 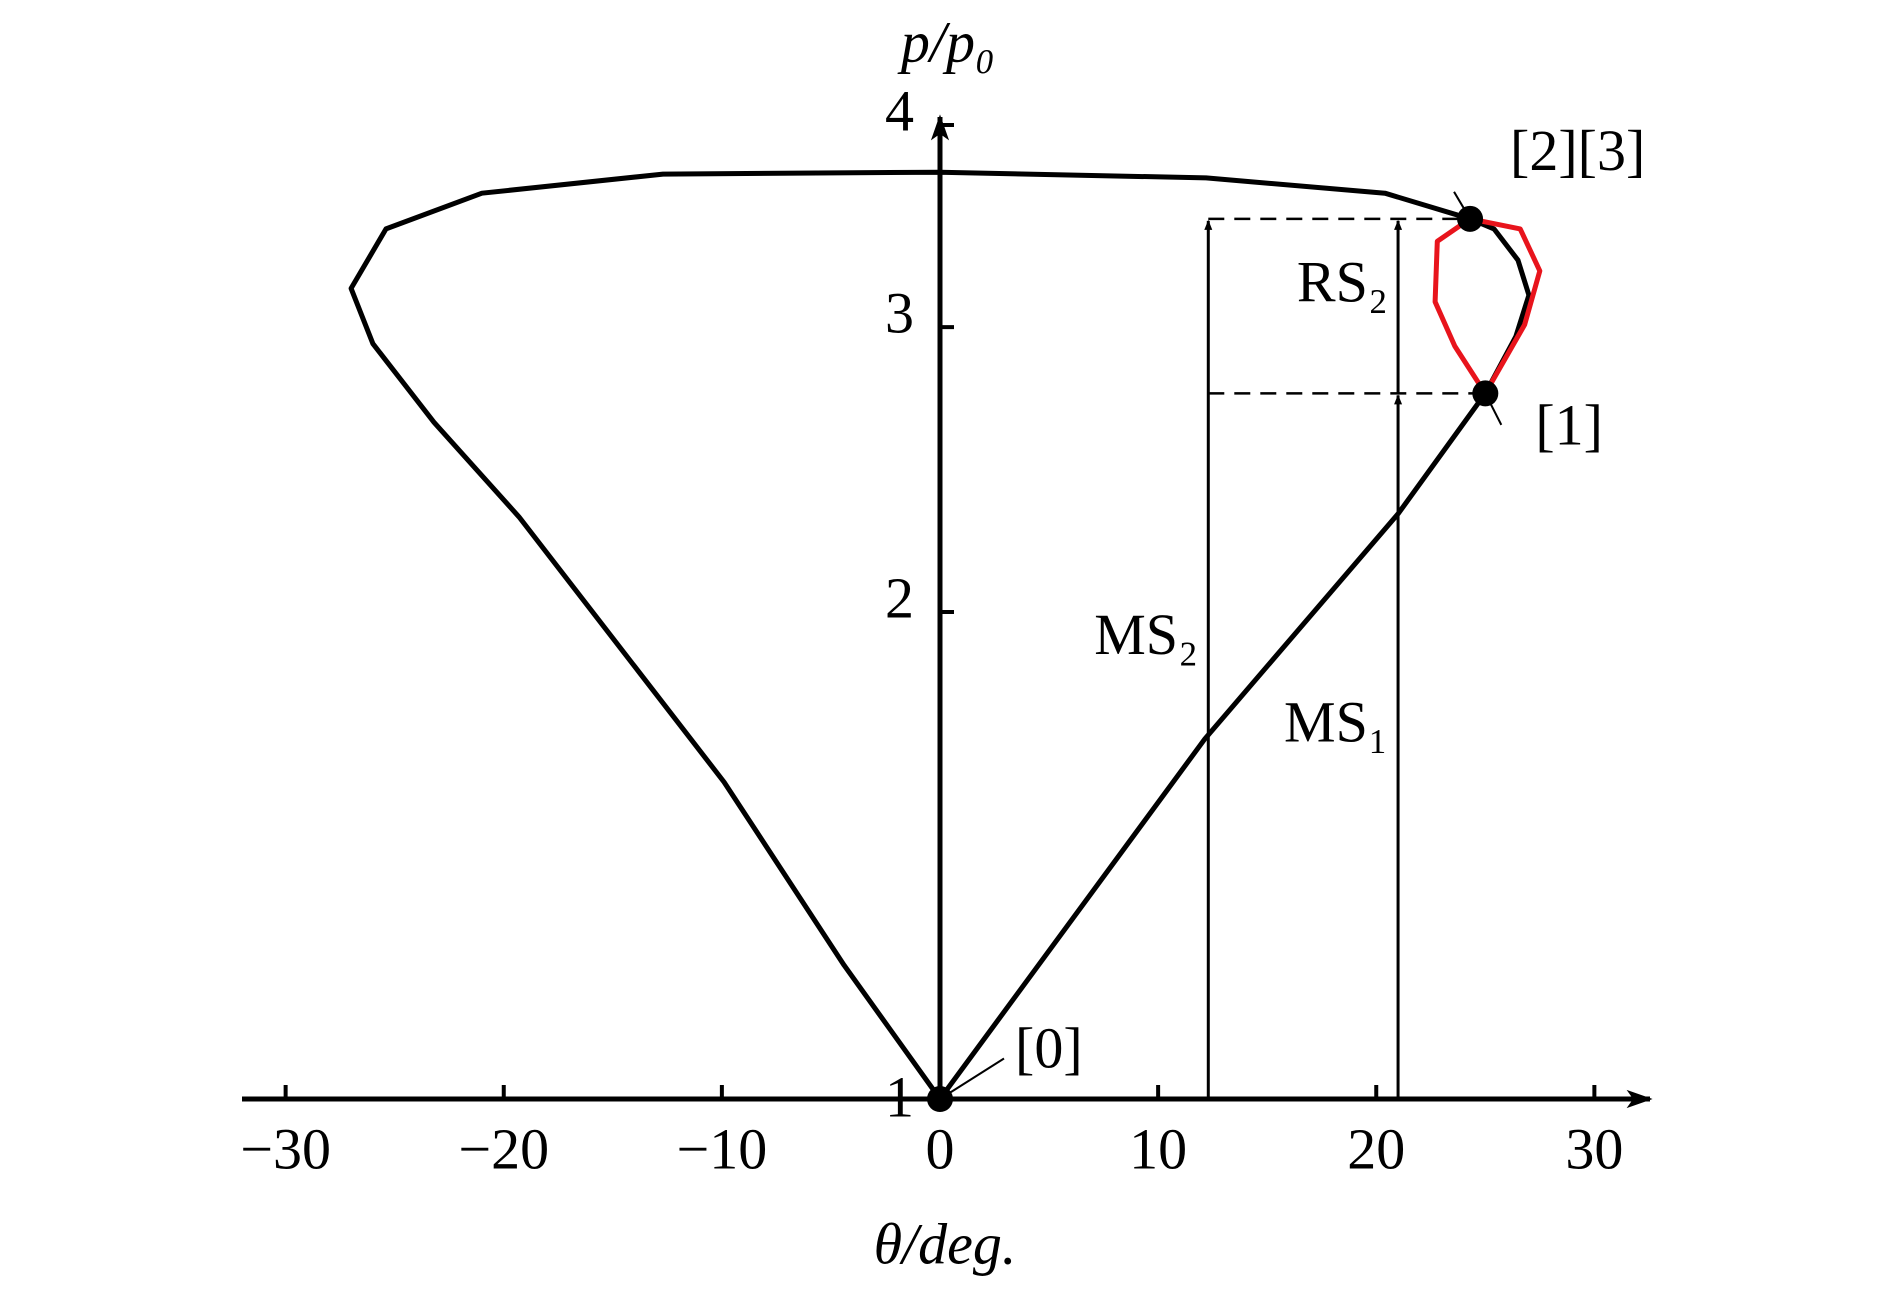 What do you see at coordinates (899, 597) in the screenshot?
I see `y-tick-label: 2` at bounding box center [899, 597].